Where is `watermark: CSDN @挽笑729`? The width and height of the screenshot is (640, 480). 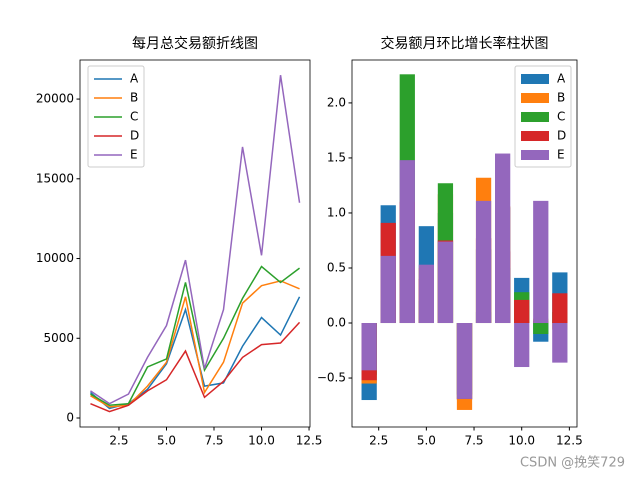 watermark: CSDN @挽笑729 is located at coordinates (572, 463).